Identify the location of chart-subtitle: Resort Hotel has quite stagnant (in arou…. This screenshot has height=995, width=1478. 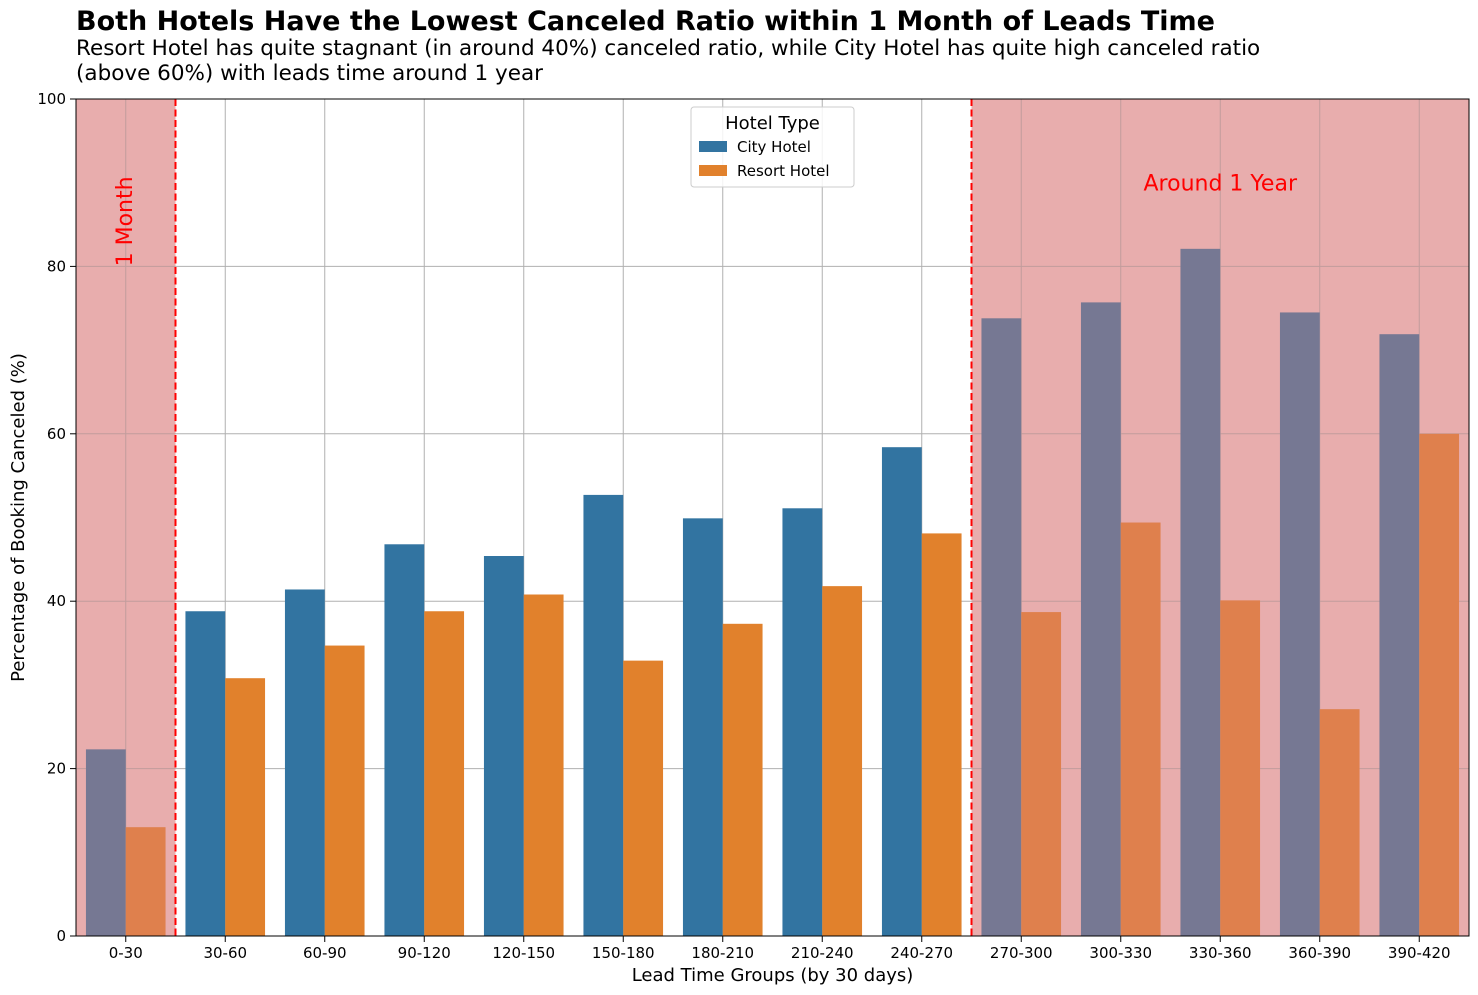
(668, 61).